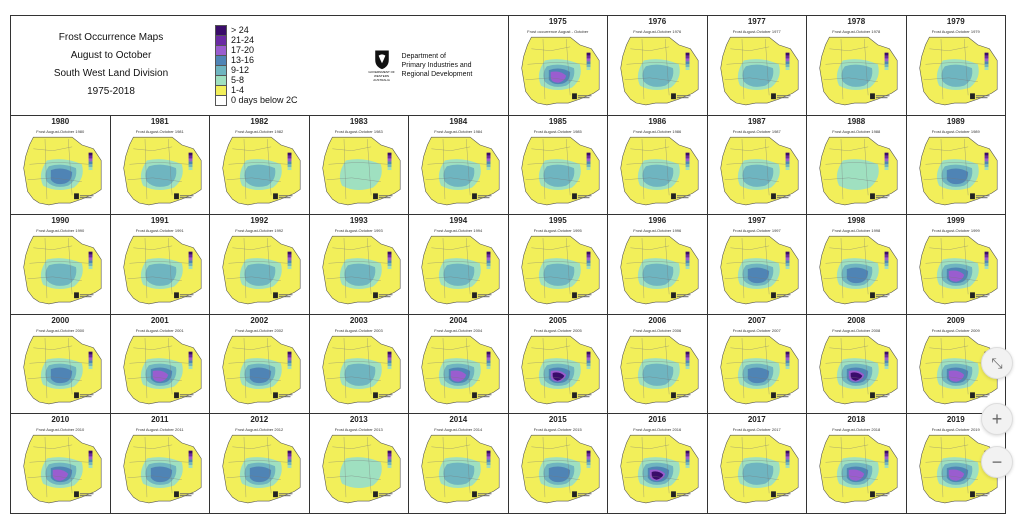 This screenshot has height=517, width=1024. Describe the element at coordinates (111, 92) in the screenshot. I see `title-line-4: 1975-2018` at that location.